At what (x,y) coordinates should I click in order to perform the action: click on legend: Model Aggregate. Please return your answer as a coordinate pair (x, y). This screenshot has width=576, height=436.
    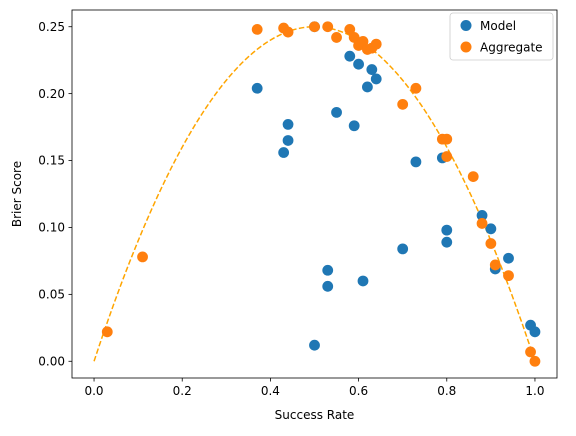
    Looking at the image, I should click on (501, 36).